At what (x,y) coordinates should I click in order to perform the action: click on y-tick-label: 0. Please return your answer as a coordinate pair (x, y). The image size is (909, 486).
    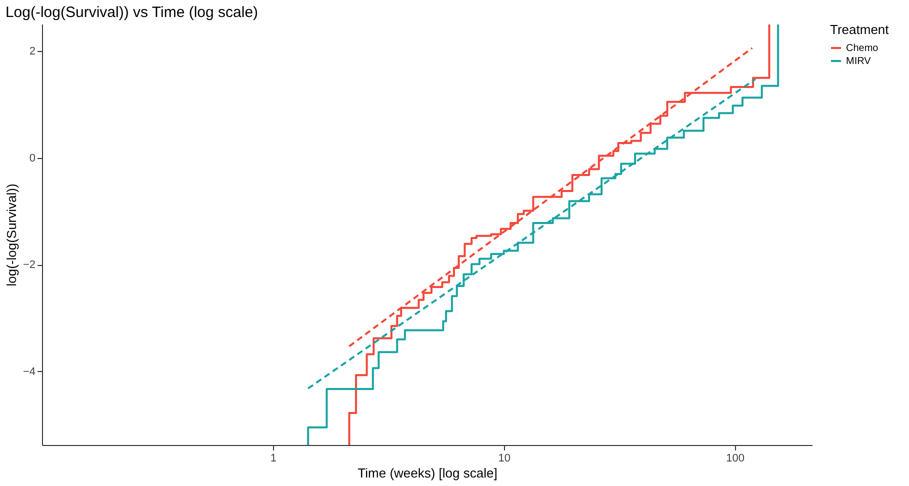
    Looking at the image, I should click on (32, 158).